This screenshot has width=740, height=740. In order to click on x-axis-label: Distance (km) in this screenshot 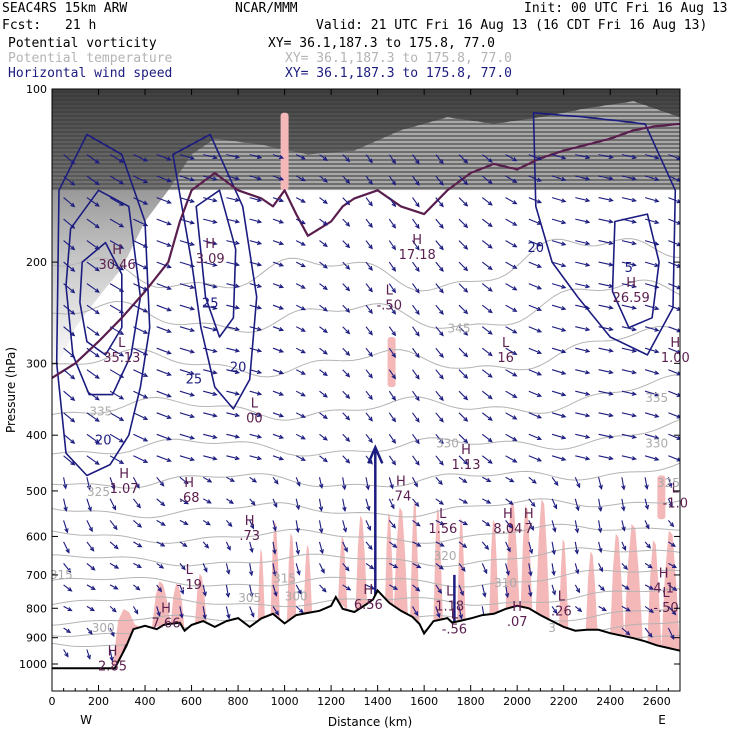, I will do `click(370, 722)`.